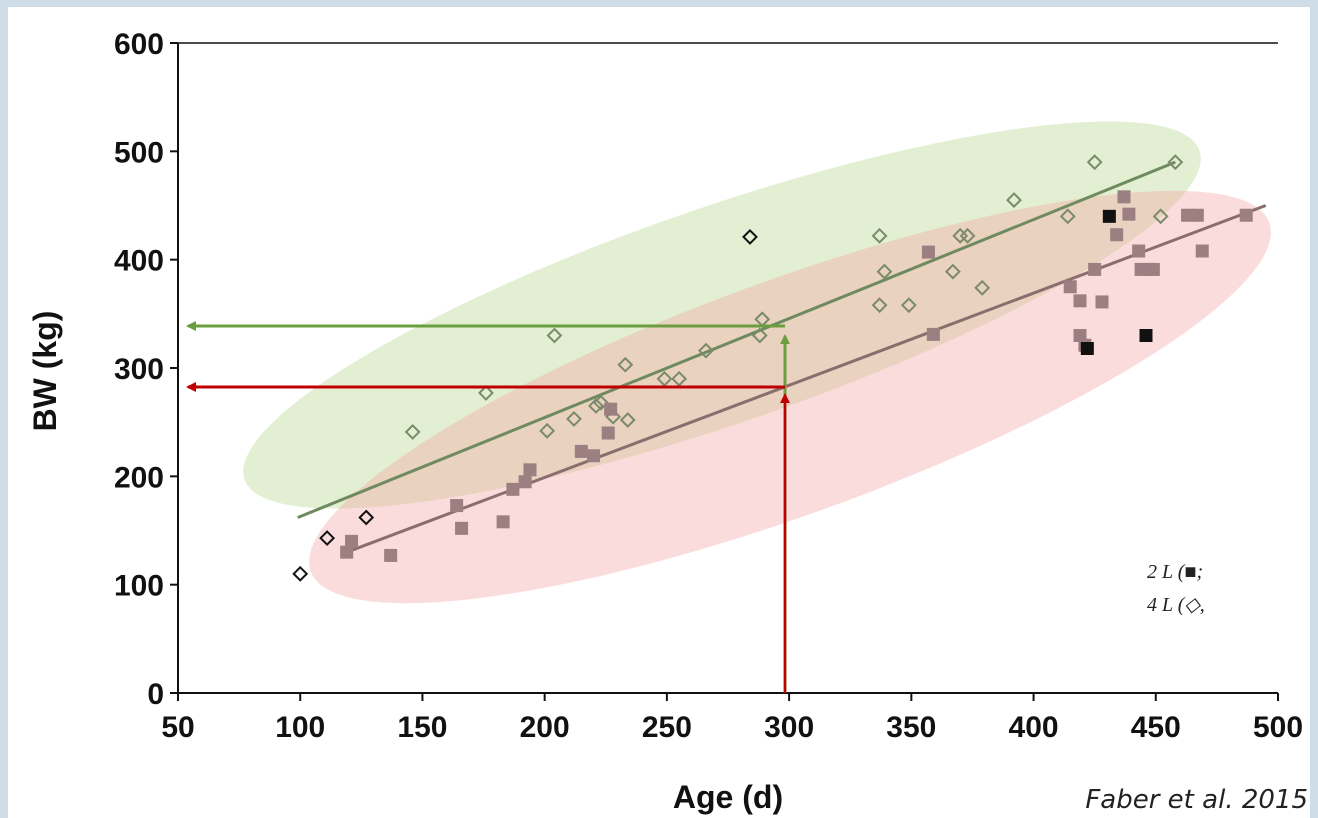  Describe the element at coordinates (545, 727) in the screenshot. I see `x-tick-label: 200` at that location.